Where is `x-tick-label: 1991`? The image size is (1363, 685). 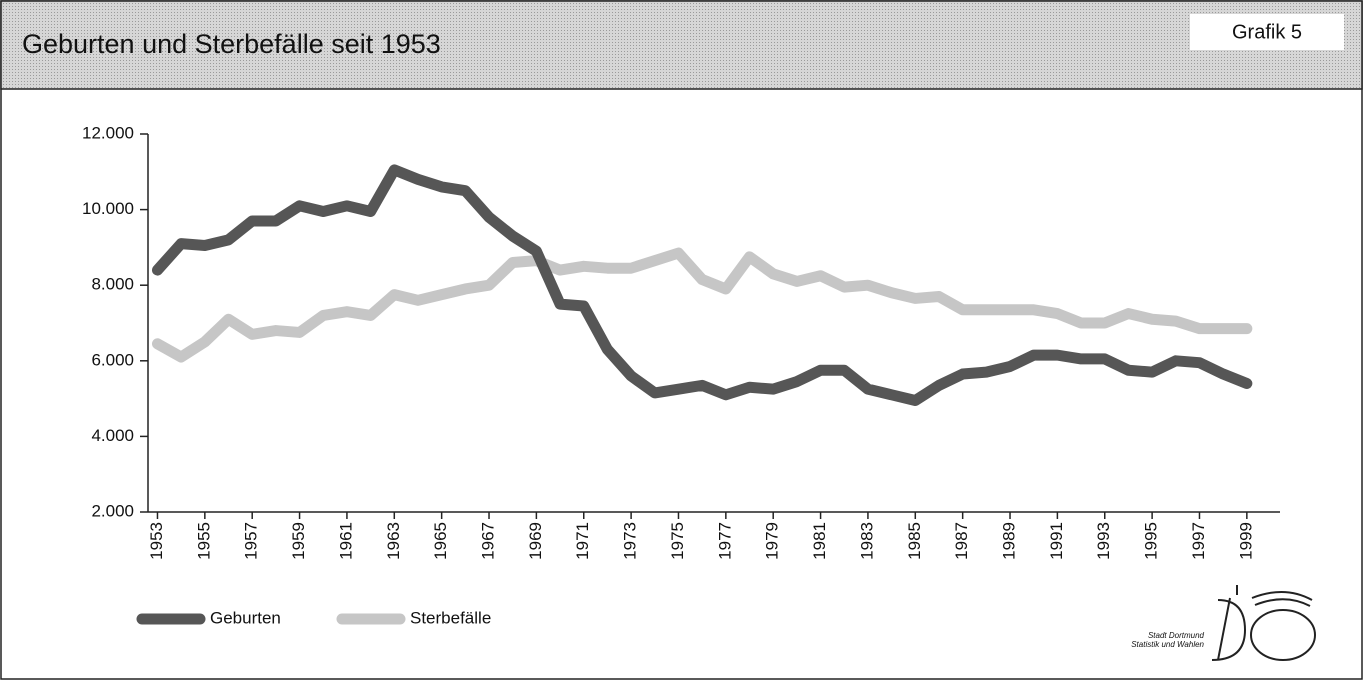
x-tick-label: 1991 is located at coordinates (1056, 541).